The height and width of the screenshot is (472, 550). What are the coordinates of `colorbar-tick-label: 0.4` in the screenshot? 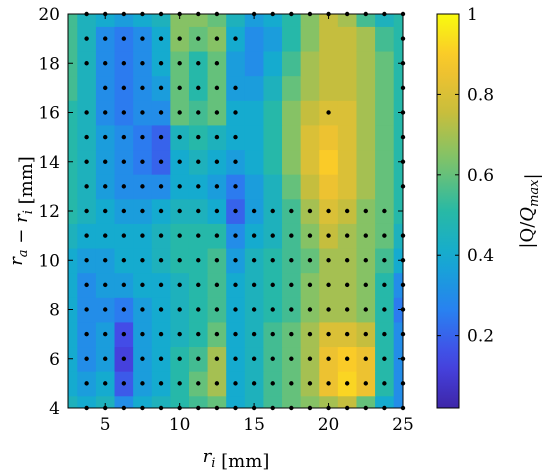 It's located at (480, 256).